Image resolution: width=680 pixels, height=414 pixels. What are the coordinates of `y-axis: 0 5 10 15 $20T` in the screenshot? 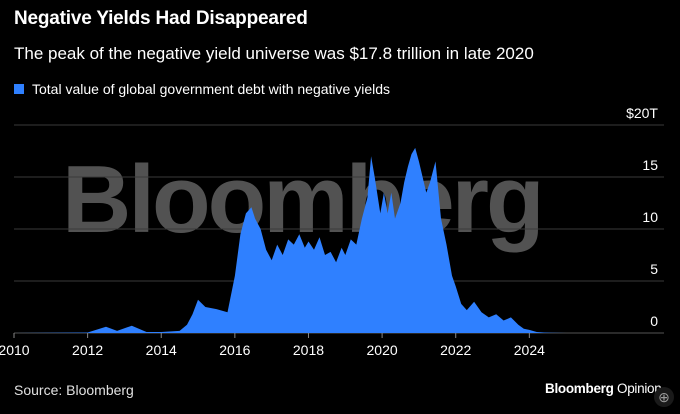 It's located at (642, 217).